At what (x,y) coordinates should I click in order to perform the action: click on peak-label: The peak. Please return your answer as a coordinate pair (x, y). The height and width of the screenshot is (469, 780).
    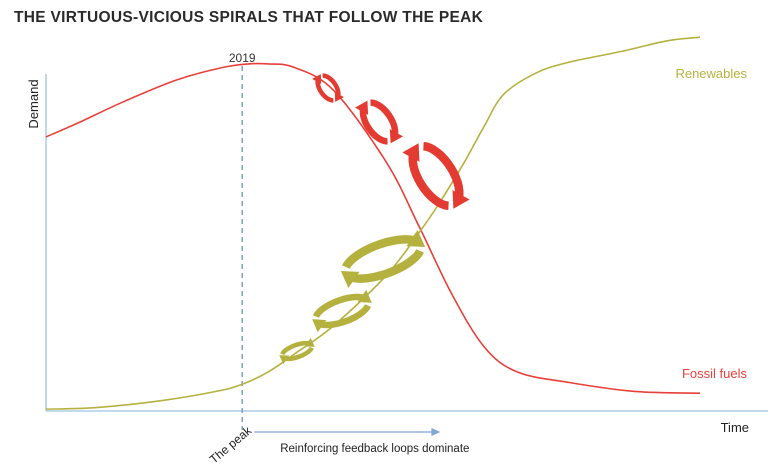
    Looking at the image, I should click on (231, 445).